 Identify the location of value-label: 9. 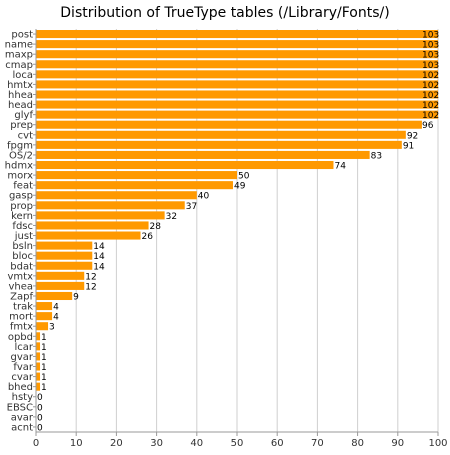
(76, 297).